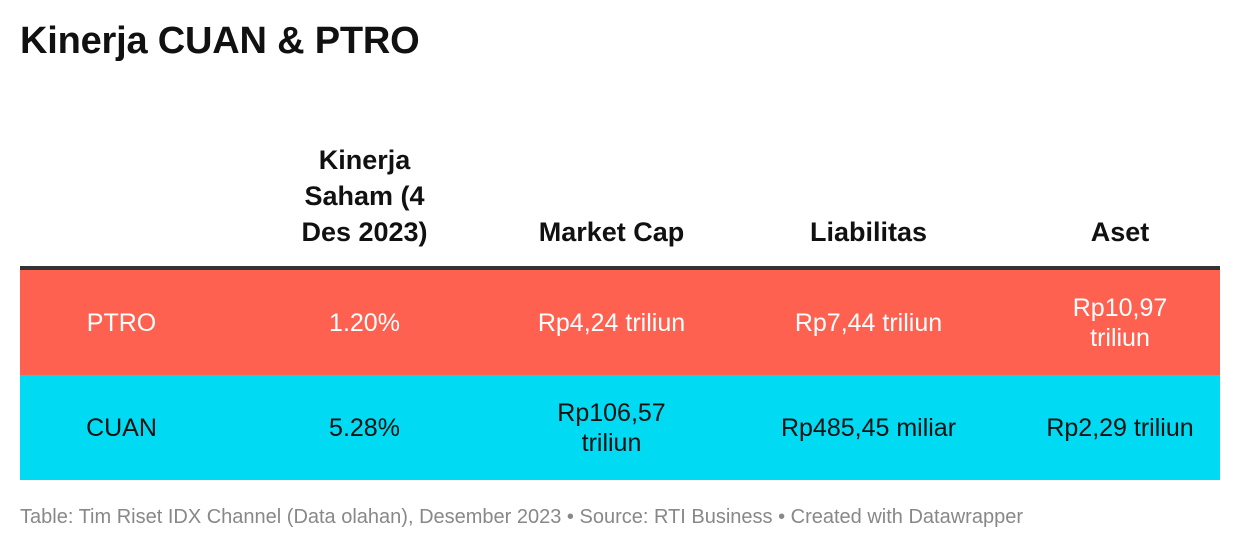  Describe the element at coordinates (220, 41) in the screenshot. I see `chart-title: Kinerja CUAN & PTRO` at that location.